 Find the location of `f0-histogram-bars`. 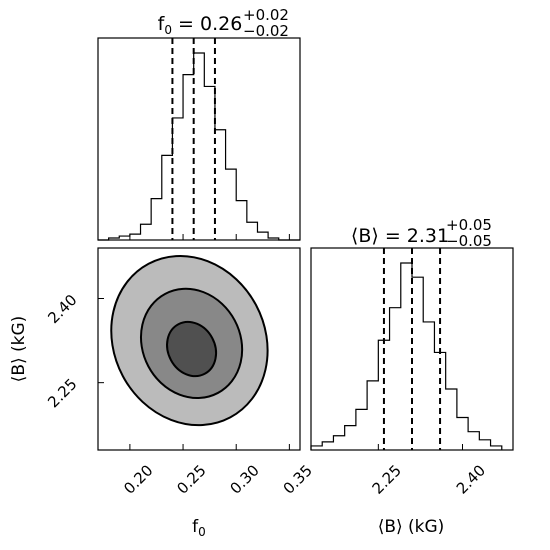

f0-histogram-bars is located at coordinates (199, 146).